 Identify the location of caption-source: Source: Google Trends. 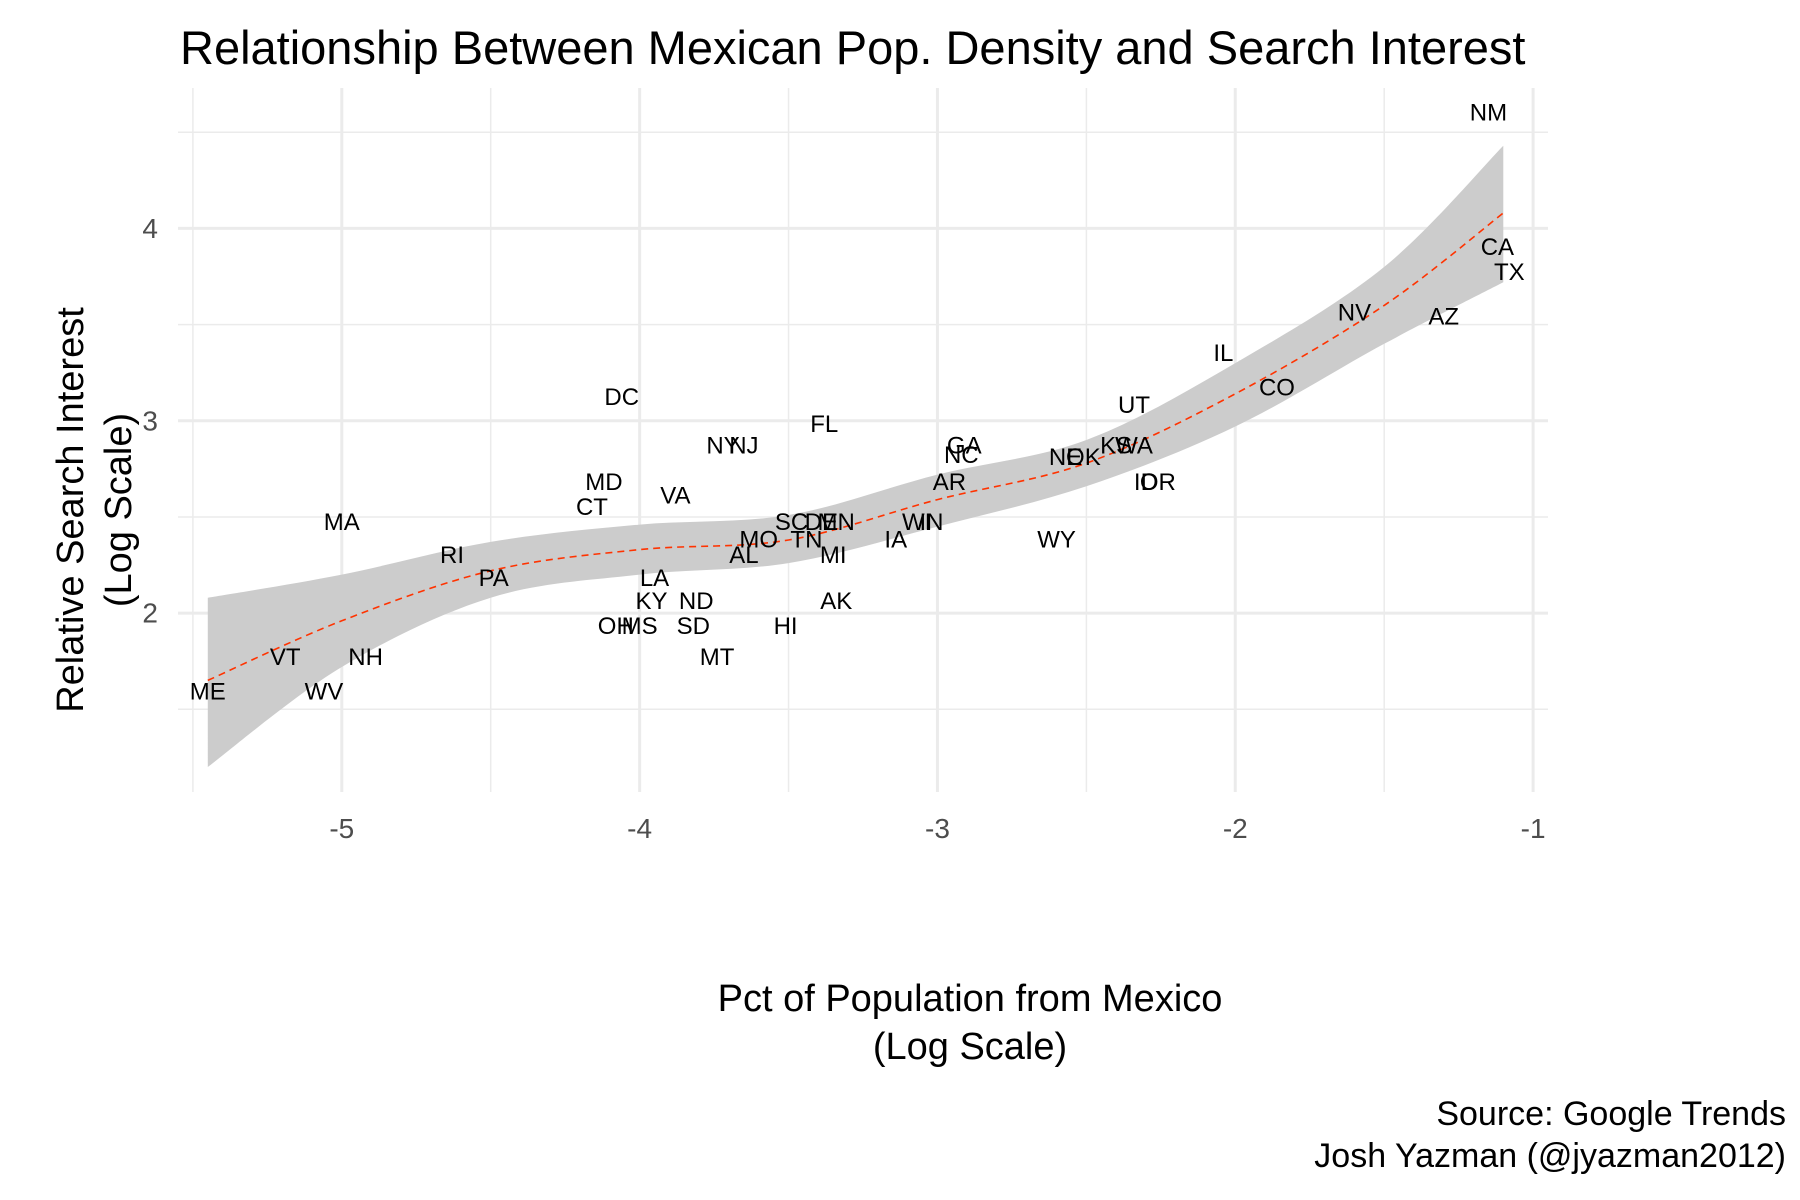
(1611, 1114).